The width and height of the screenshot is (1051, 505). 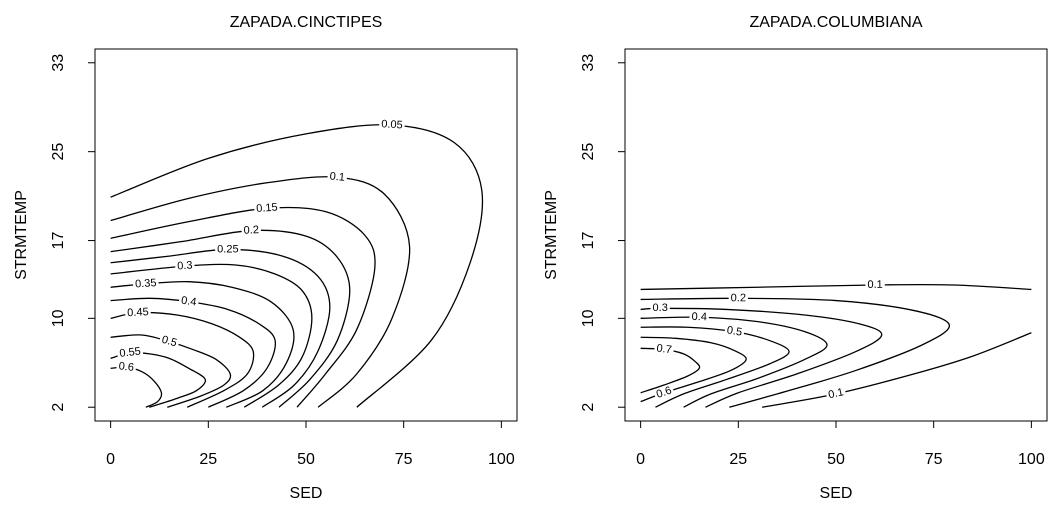 I want to click on contour-label: 0.55, so click(x=130, y=353).